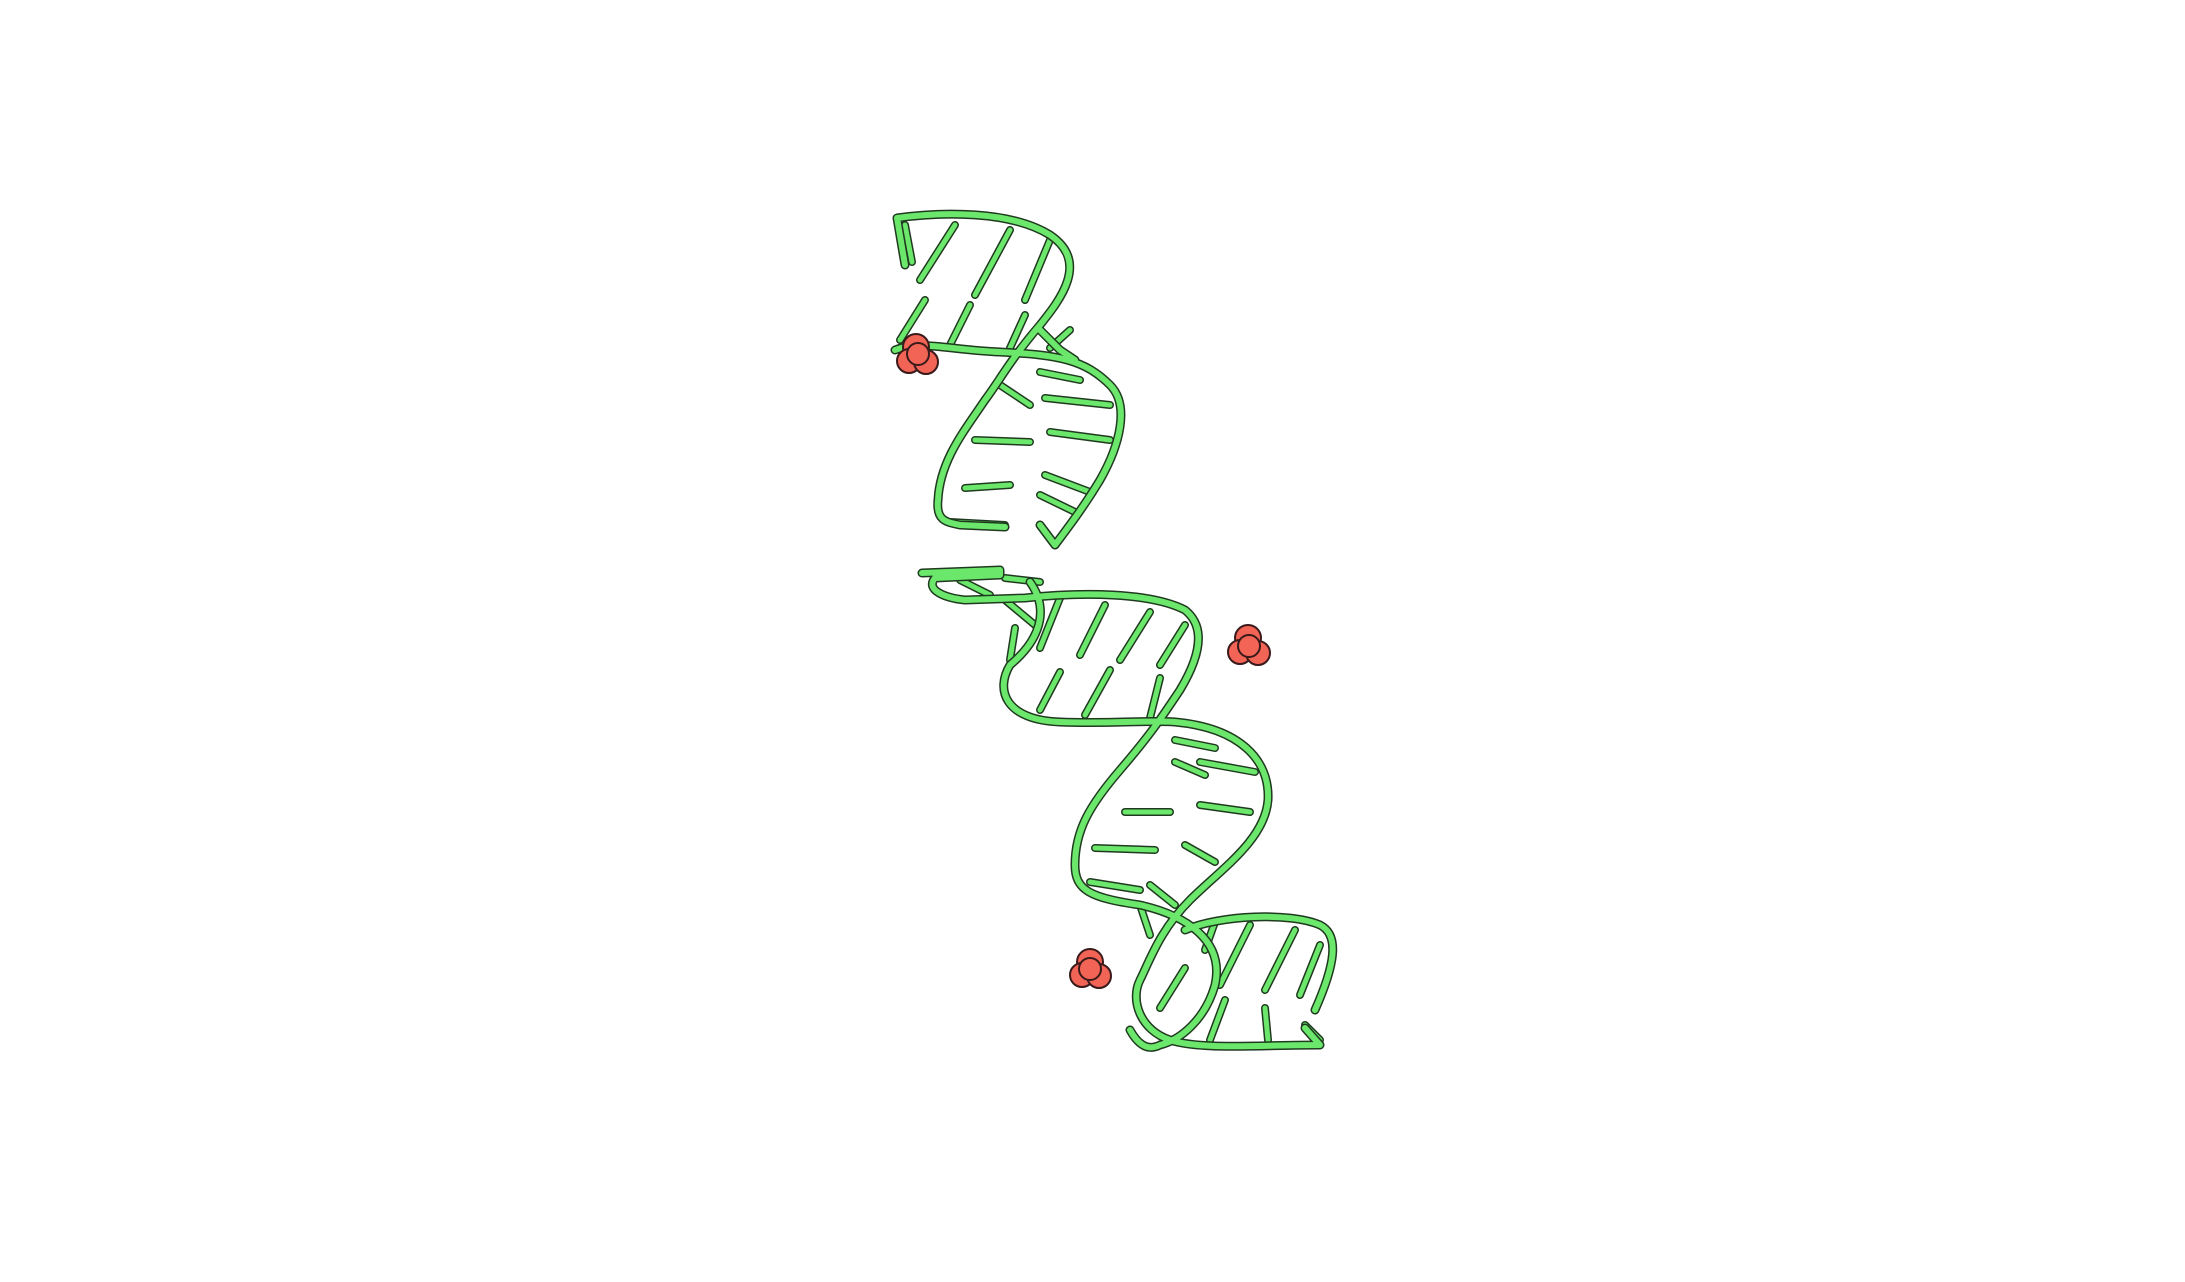 The image size is (2185, 1282). What do you see at coordinates (917, 354) in the screenshot?
I see `ion-cluster-upper-left` at bounding box center [917, 354].